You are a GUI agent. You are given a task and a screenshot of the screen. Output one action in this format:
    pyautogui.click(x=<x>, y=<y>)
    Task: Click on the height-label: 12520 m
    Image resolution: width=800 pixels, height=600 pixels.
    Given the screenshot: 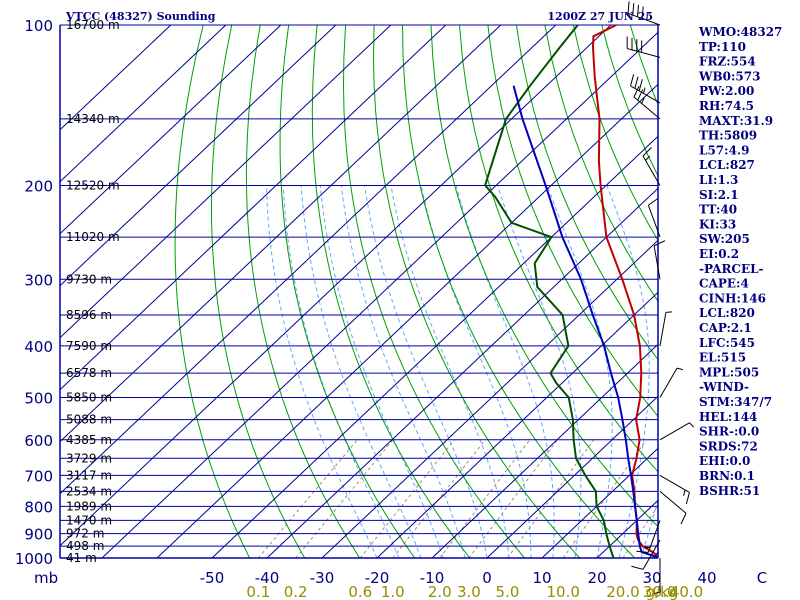 What is the action you would take?
    pyautogui.click(x=93, y=185)
    